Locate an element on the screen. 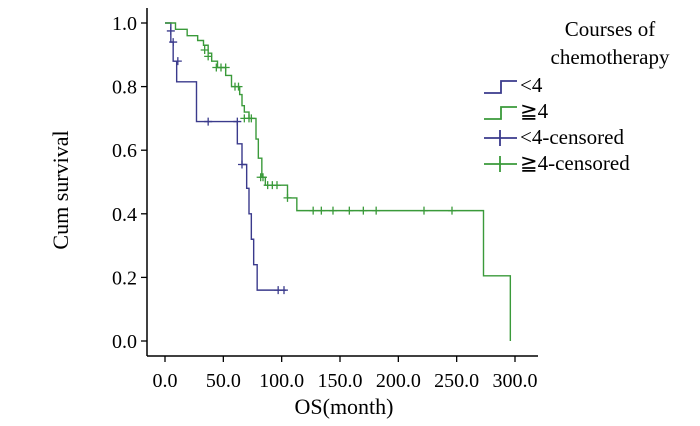  y-tick-label: 0.8 is located at coordinates (124, 88).